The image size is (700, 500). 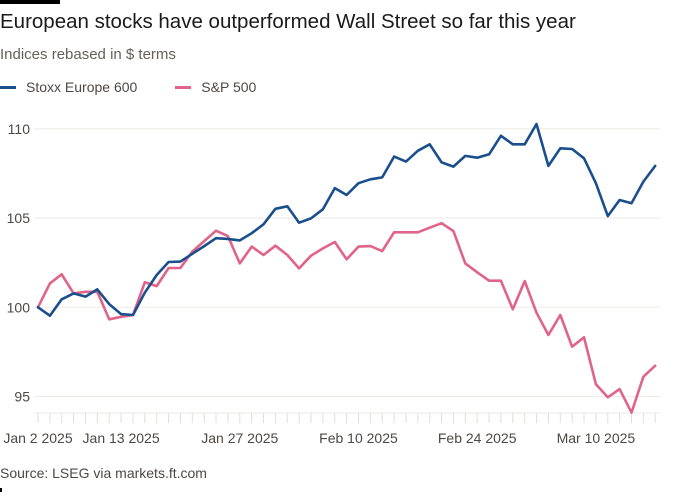 I want to click on x-tick-label: Jan 2 2025, so click(x=37, y=438).